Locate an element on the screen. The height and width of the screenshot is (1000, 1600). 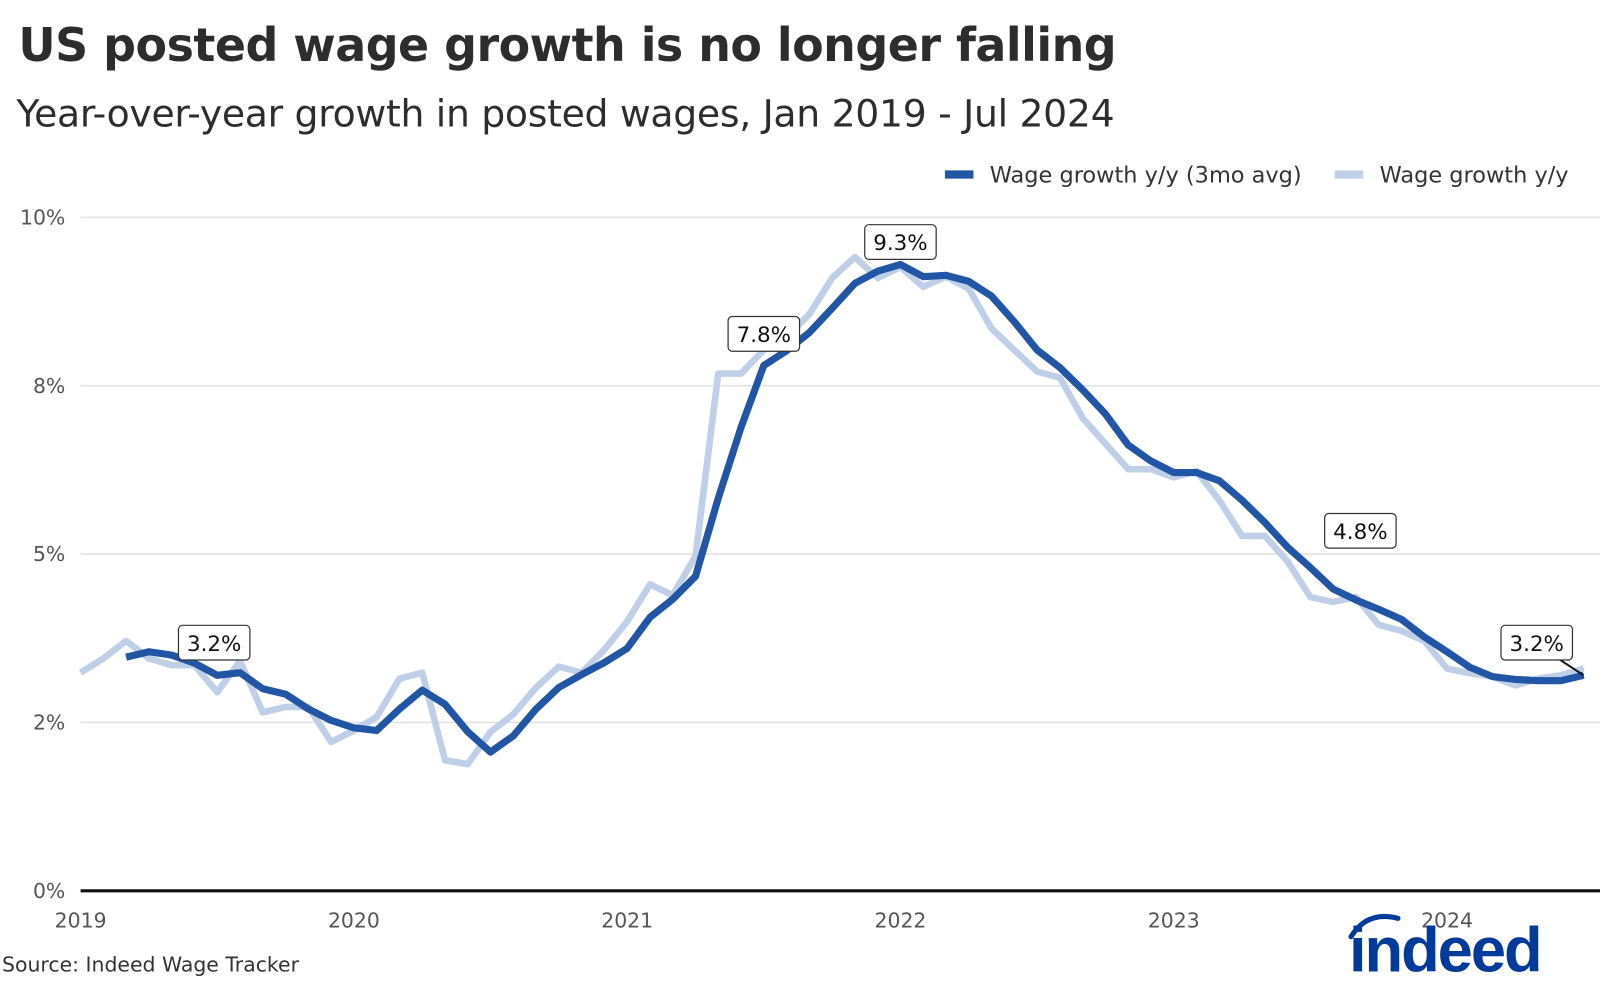
y-tick-label: 2% is located at coordinates (49, 723).